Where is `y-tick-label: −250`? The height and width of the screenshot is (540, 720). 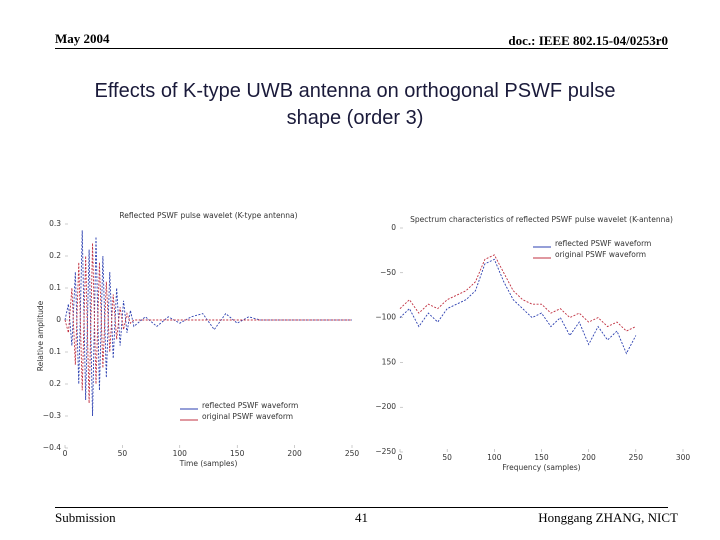 y-tick-label: −250 is located at coordinates (385, 451).